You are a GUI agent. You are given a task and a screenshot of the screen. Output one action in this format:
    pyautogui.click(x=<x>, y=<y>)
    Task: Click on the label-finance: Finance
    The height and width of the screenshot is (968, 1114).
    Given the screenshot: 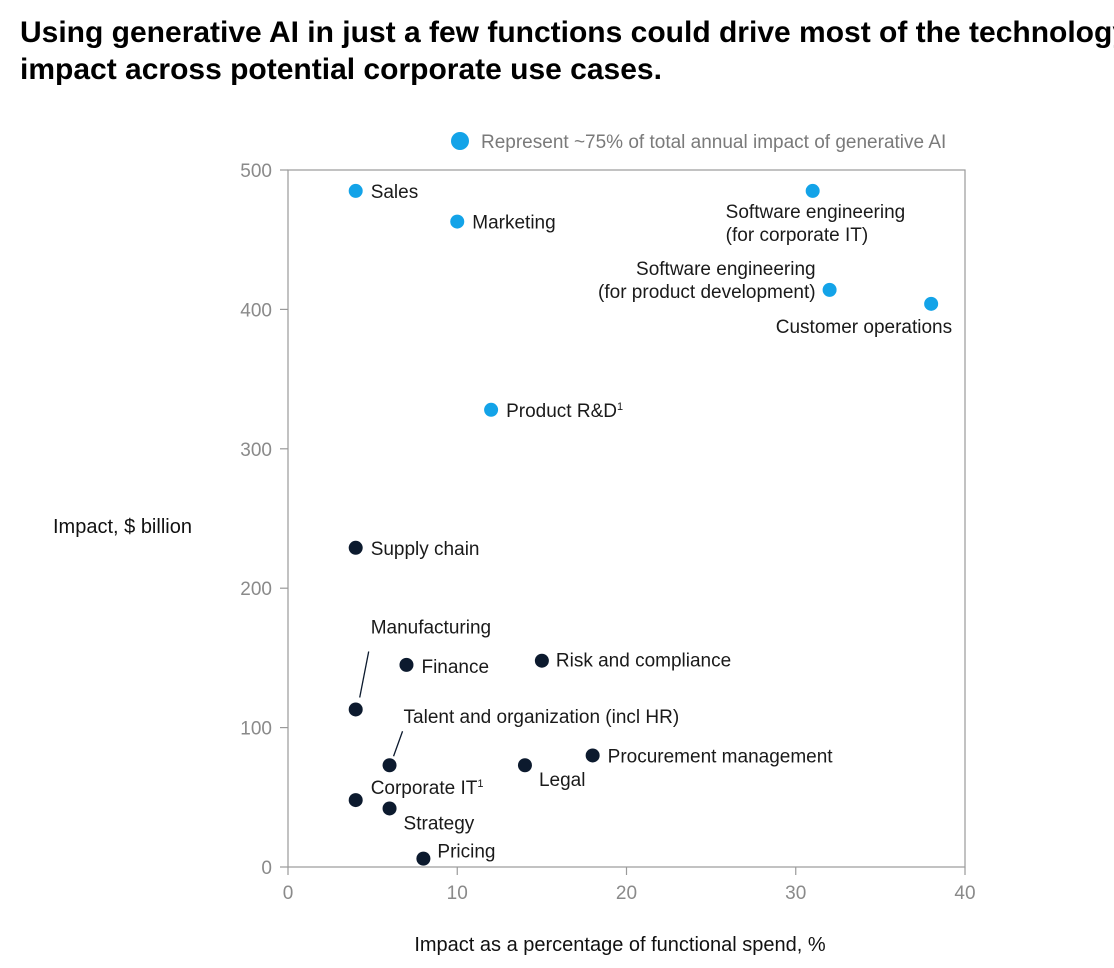 What is the action you would take?
    pyautogui.click(x=455, y=667)
    